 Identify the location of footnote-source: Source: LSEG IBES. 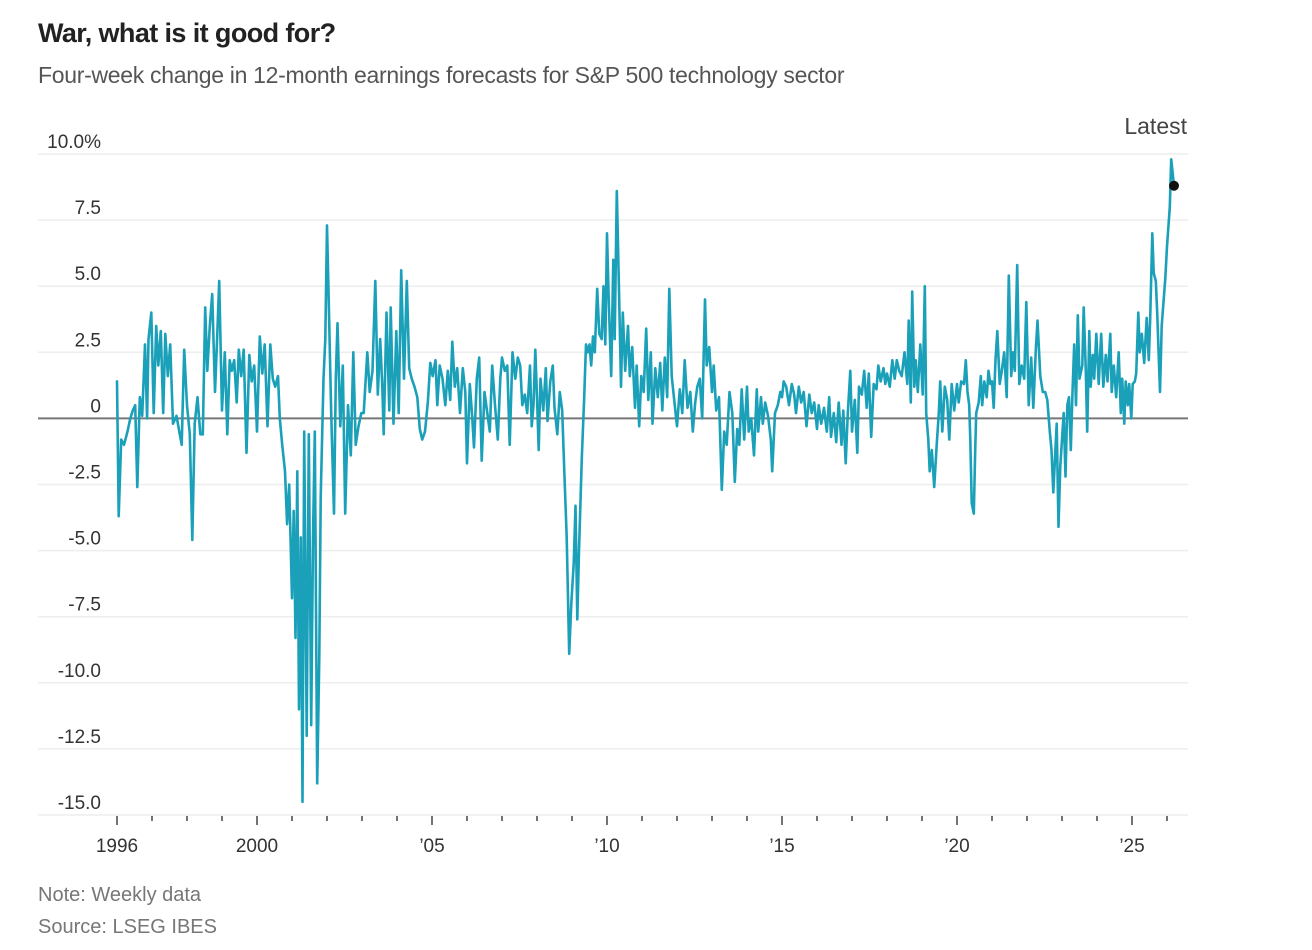
(127, 927).